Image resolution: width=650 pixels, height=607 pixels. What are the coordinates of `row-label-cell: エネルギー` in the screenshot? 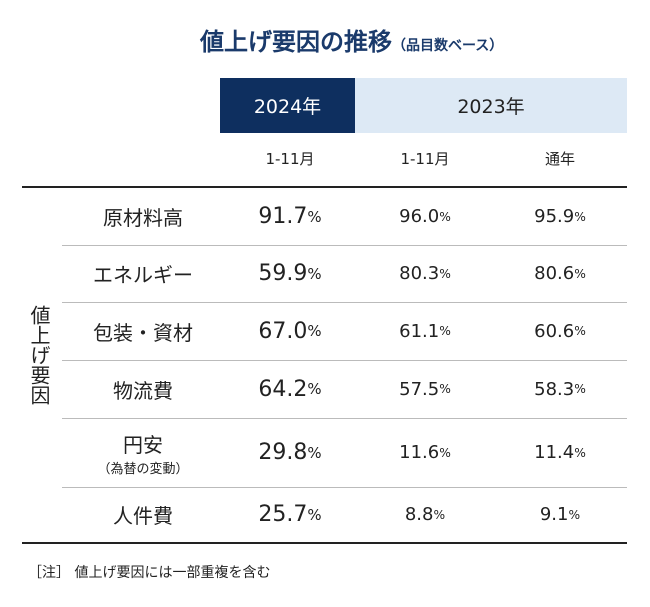 It's located at (143, 273).